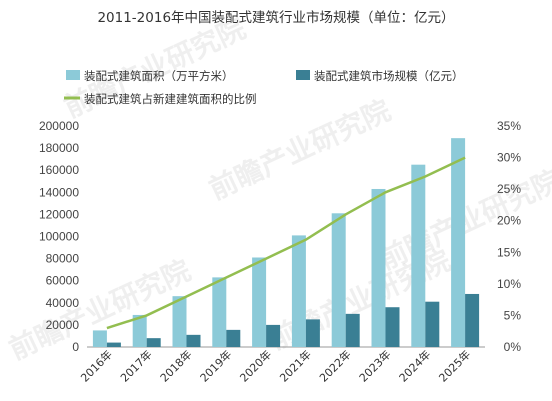 This screenshot has height=401, width=552. What do you see at coordinates (63, 325) in the screenshot?
I see `y-left-tick-label: 20000` at bounding box center [63, 325].